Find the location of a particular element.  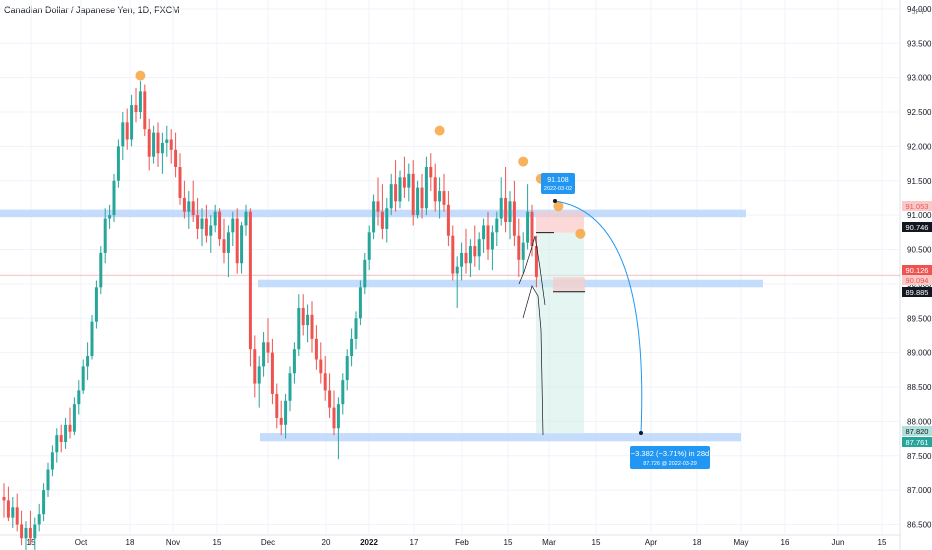

stop-zone is located at coordinates (560, 222).